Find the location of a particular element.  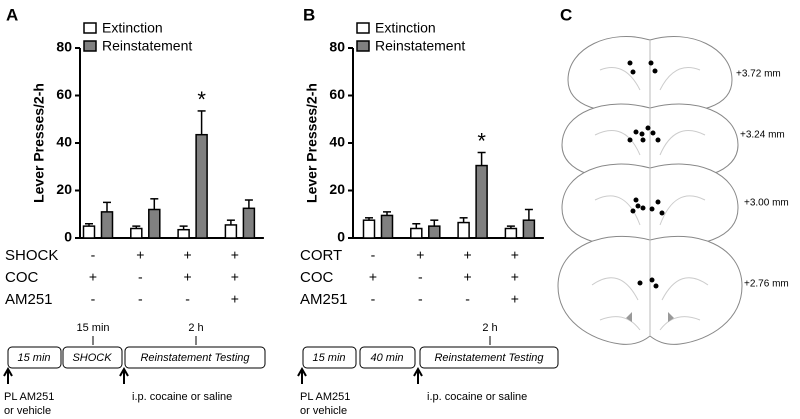

section-label: +3.72 mm is located at coordinates (758, 74).